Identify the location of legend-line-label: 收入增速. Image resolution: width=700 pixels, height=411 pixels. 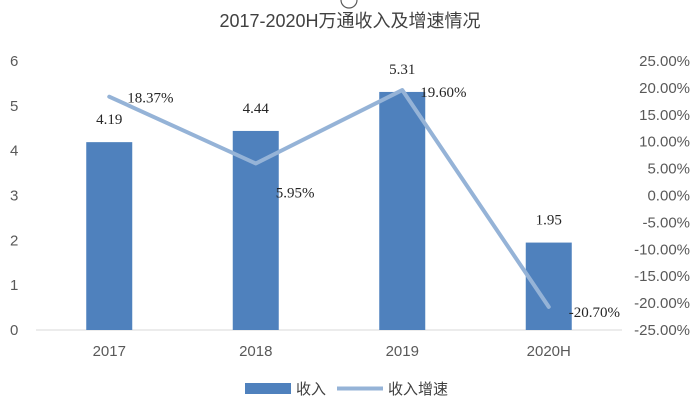
(418, 389).